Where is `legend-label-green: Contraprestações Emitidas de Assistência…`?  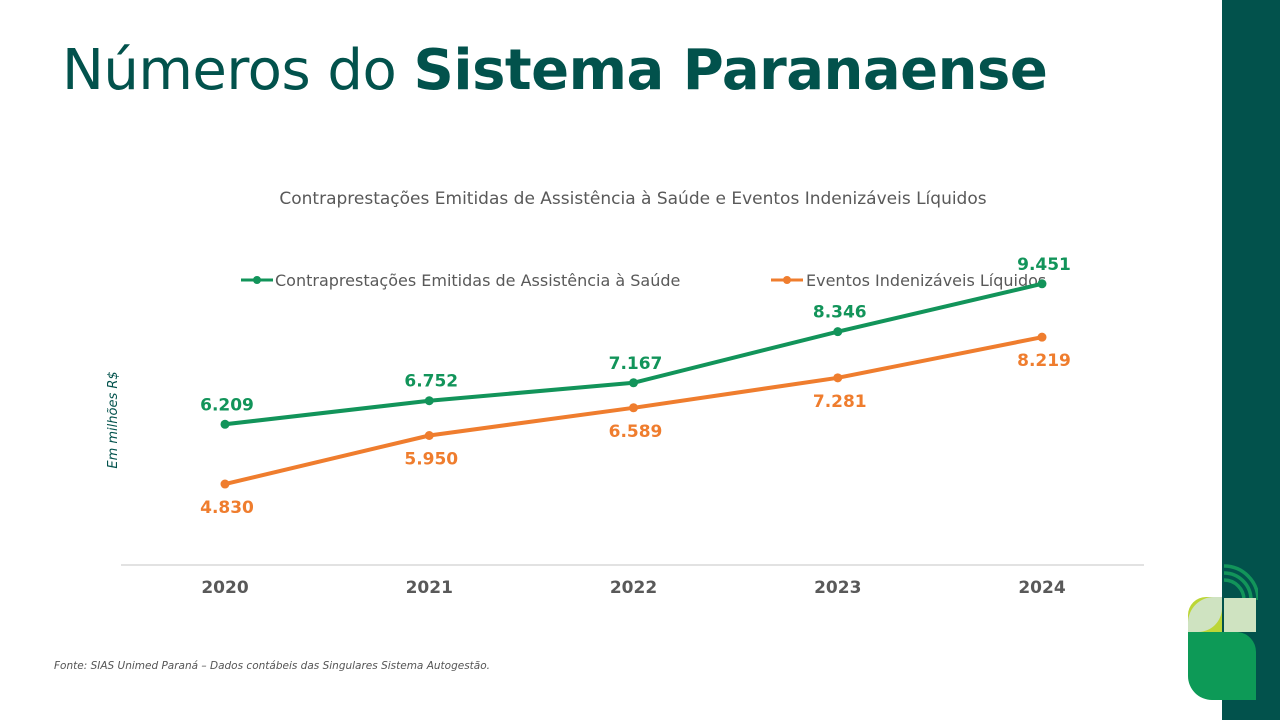
legend-label-green: Contraprestações Emitidas de Assistência… is located at coordinates (477, 280).